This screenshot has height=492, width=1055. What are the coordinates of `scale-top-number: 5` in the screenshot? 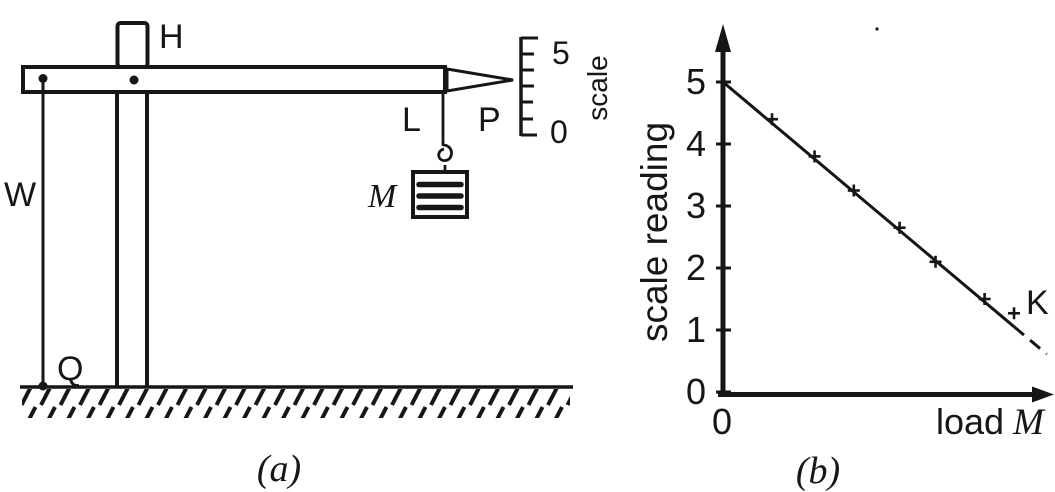 It's located at (561, 53).